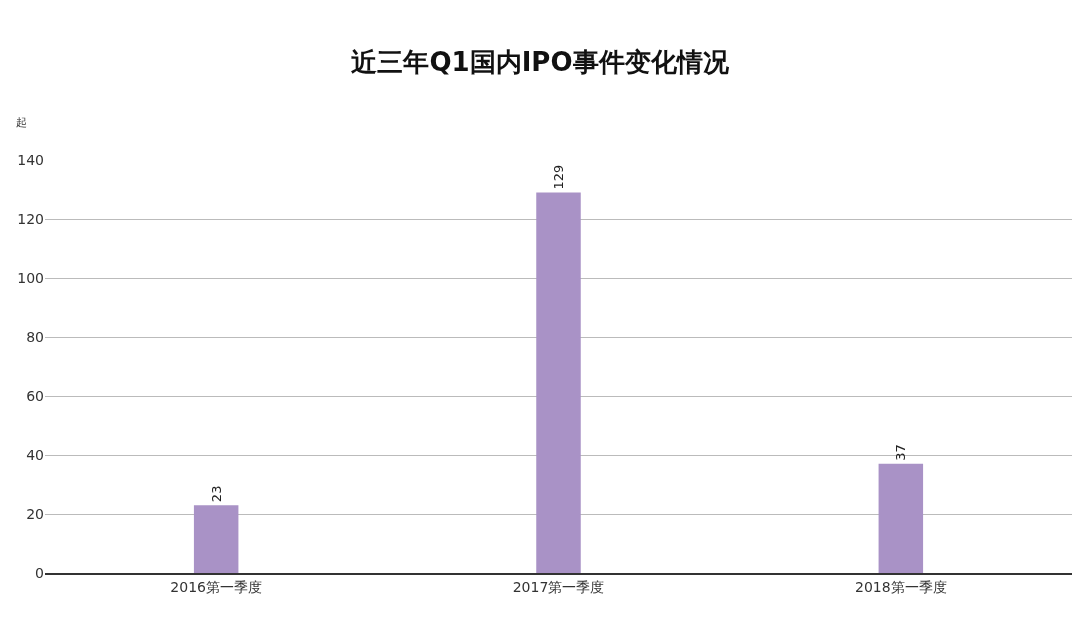 The image size is (1080, 623). I want to click on data-label: 23, so click(216, 494).